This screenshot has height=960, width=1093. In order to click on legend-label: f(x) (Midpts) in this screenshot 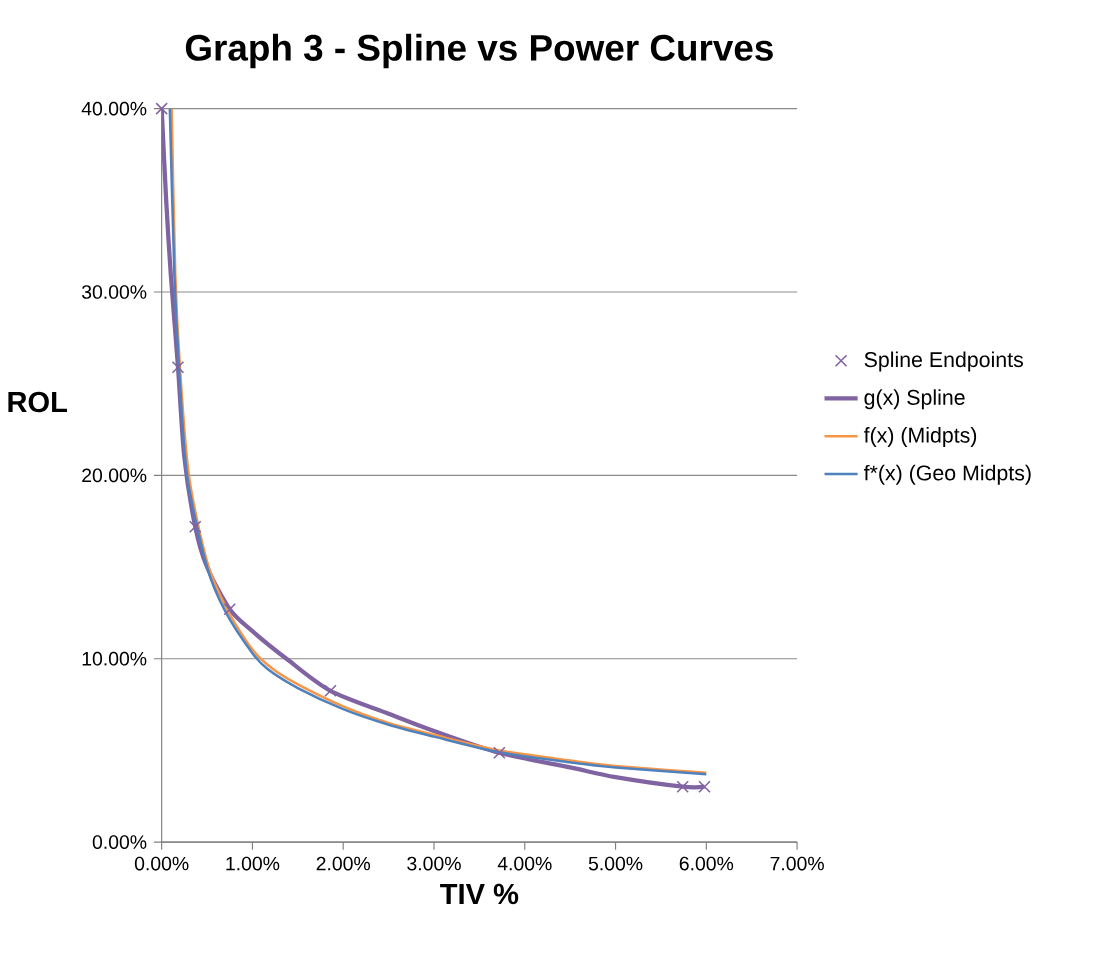, I will do `click(920, 436)`.